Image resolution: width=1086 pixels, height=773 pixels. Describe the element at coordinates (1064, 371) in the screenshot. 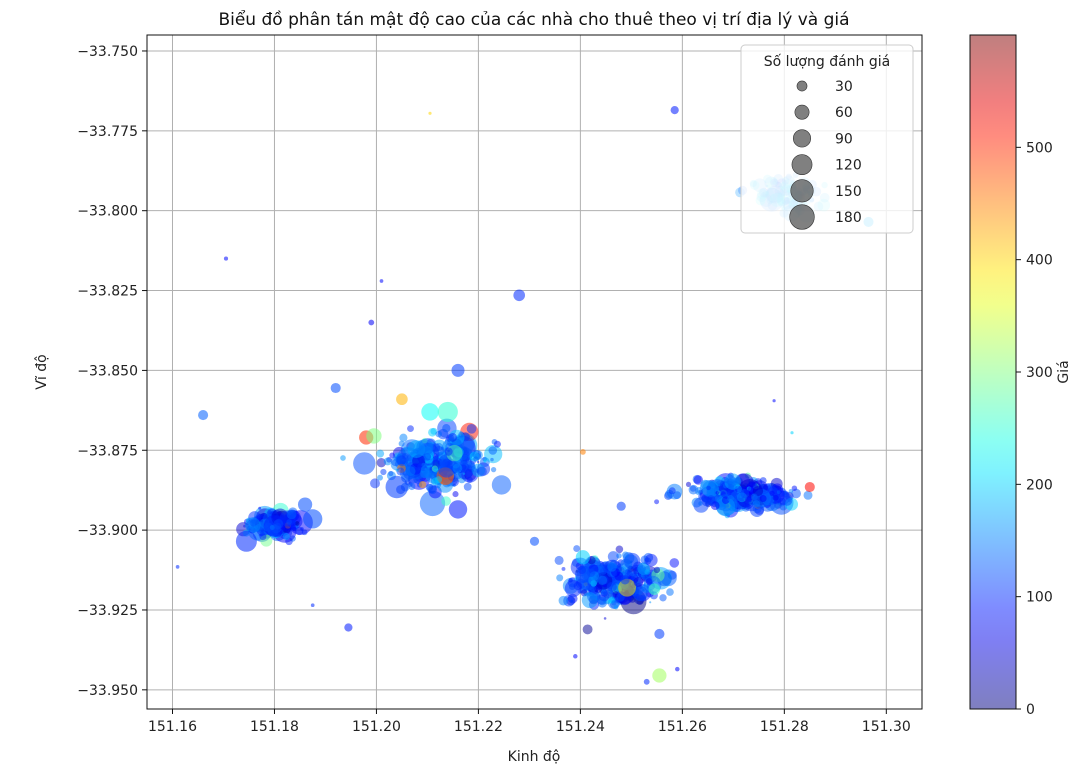

I see `colorbar-label: Giá` at that location.